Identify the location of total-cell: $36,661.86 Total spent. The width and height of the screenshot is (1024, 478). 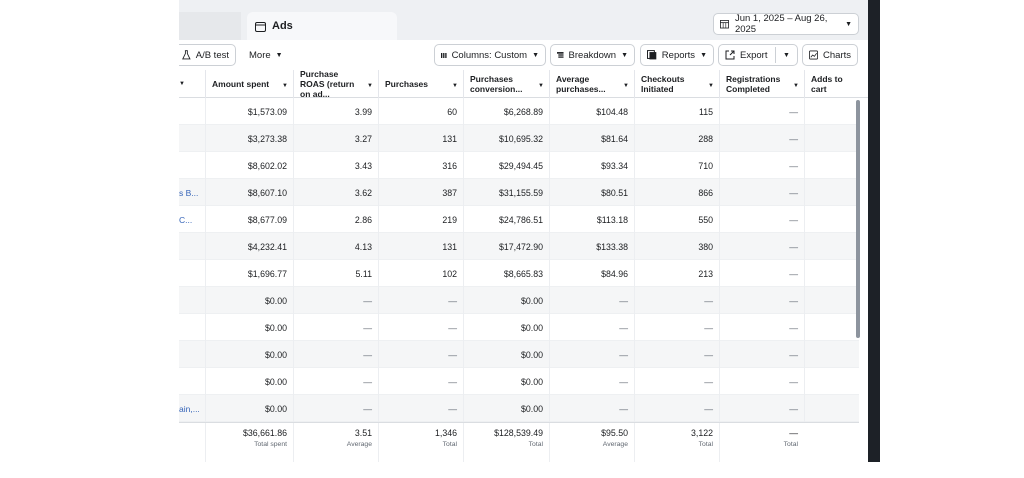
(249, 442).